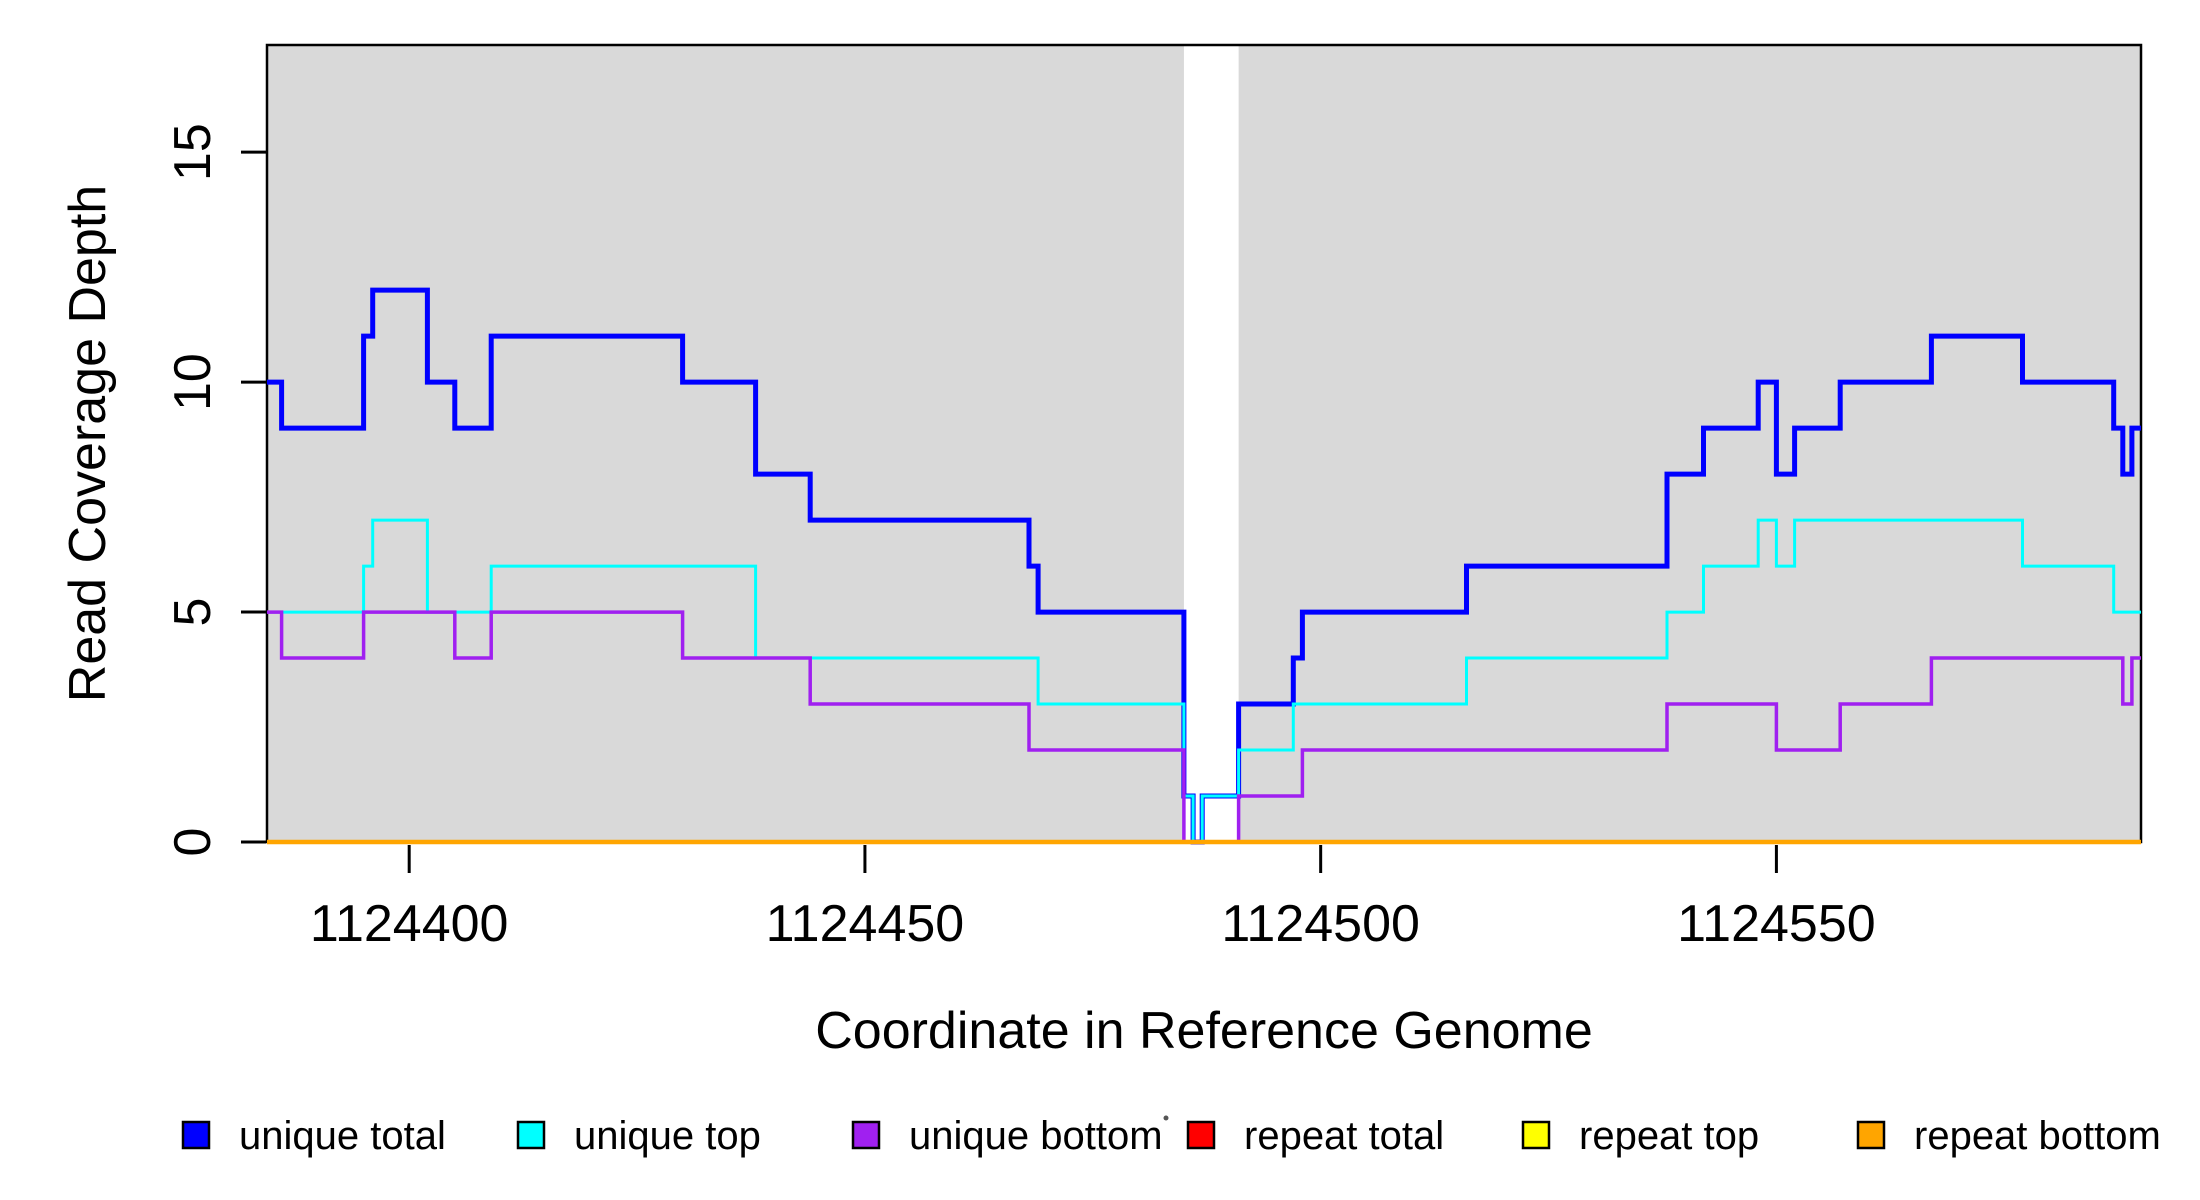  Describe the element at coordinates (1166, 1118) in the screenshot. I see `stray-dot-mark` at that location.